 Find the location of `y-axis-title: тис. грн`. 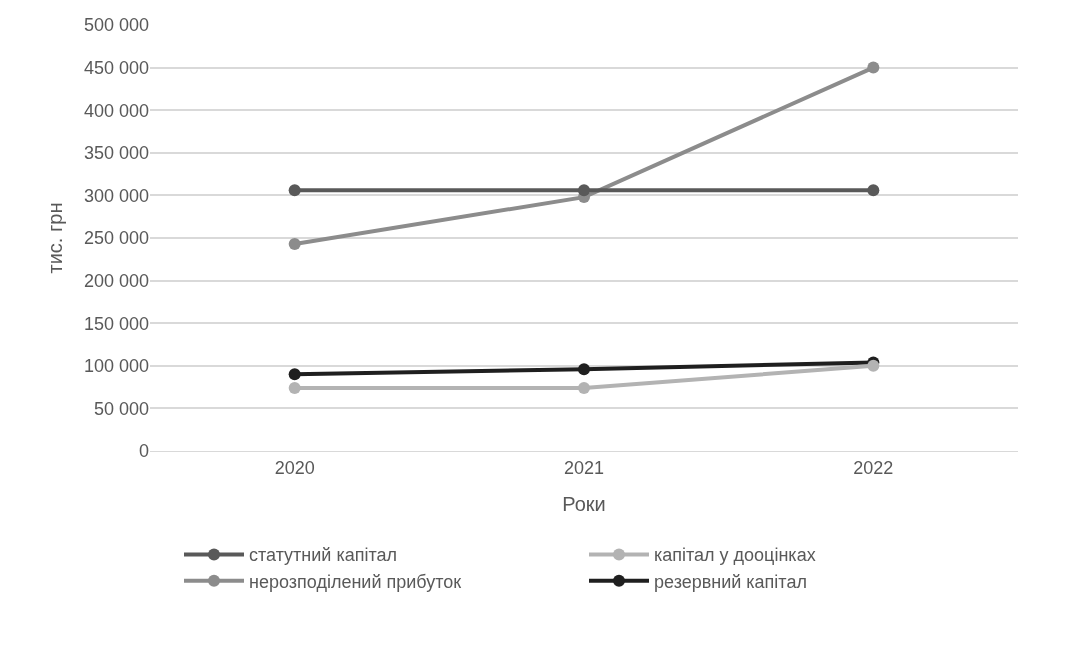

y-axis-title: тис. грн is located at coordinates (55, 238).